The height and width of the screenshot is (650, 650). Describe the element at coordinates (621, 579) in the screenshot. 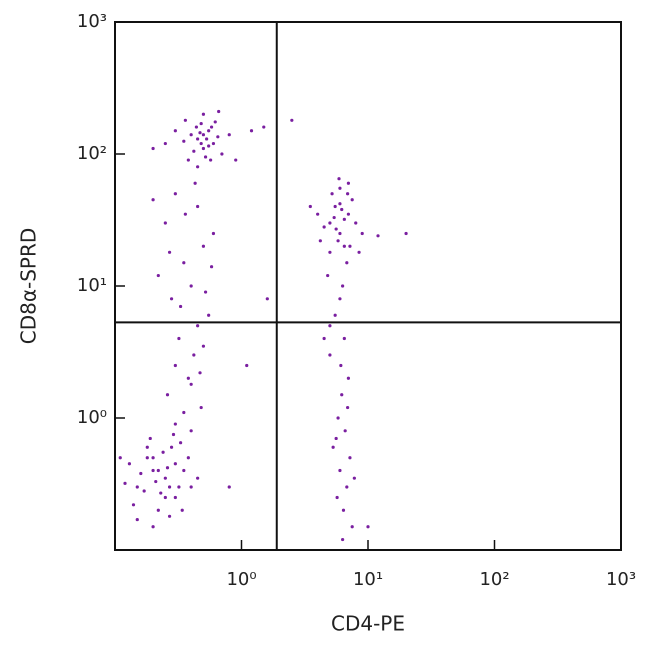

I see `x-tick-label: 10³` at that location.